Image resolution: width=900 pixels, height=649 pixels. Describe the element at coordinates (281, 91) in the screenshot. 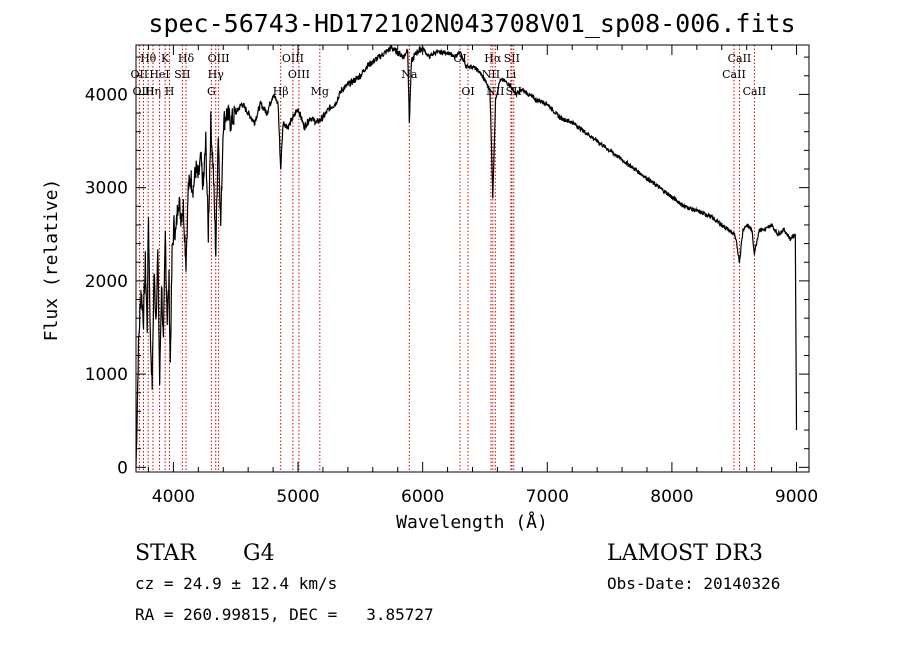

I see `line-marker-label: Hβ` at that location.